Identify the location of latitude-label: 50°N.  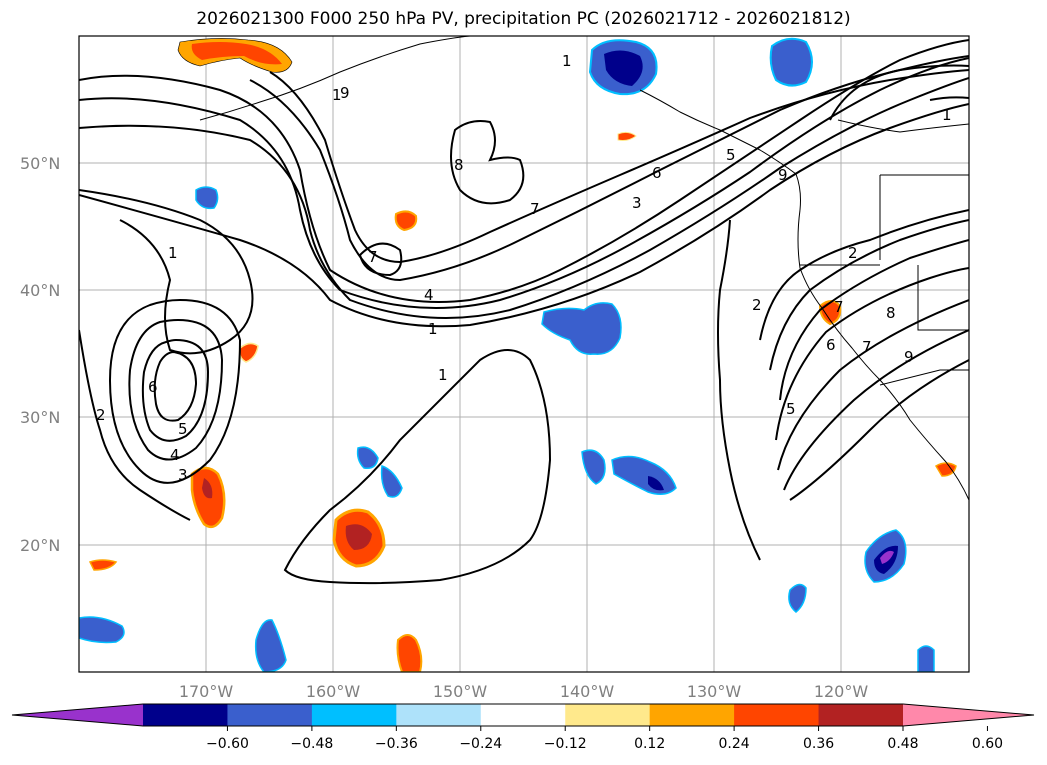
(40, 163).